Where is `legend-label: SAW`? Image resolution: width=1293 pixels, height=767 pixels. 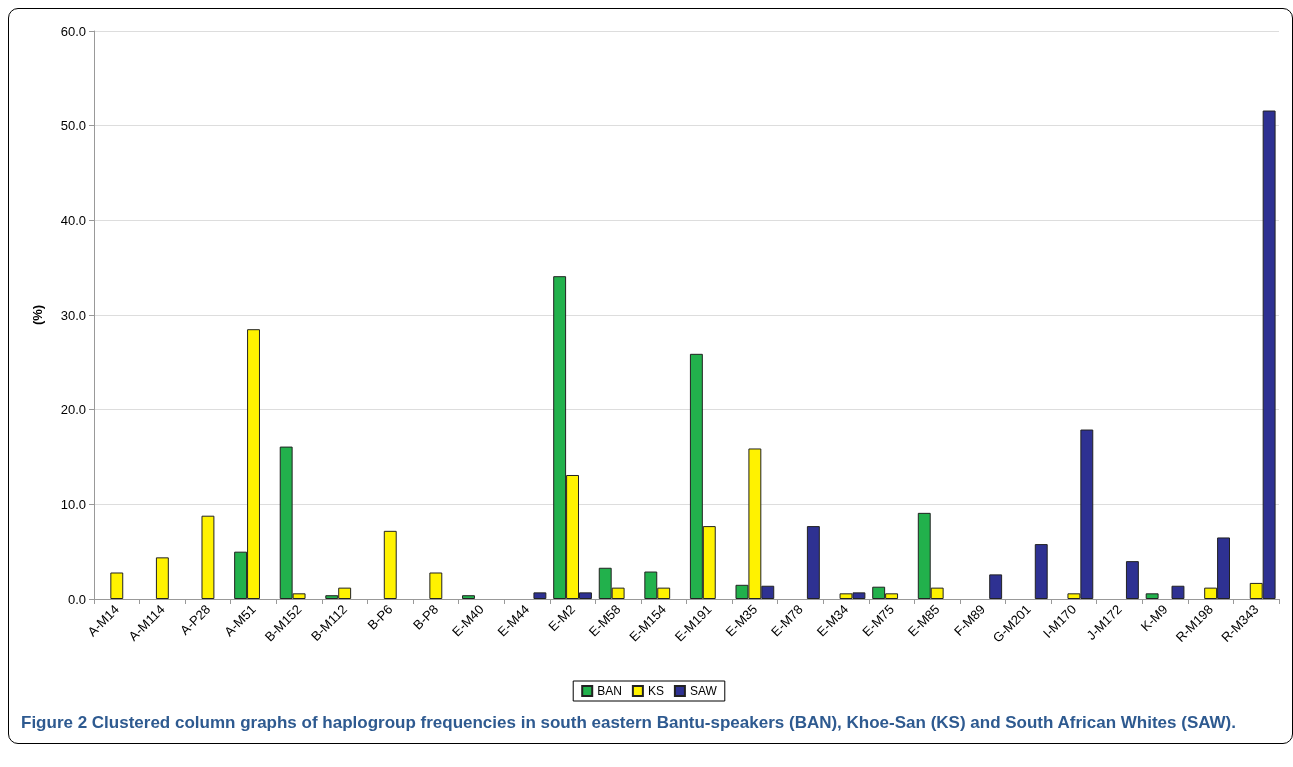 legend-label: SAW is located at coordinates (703, 691).